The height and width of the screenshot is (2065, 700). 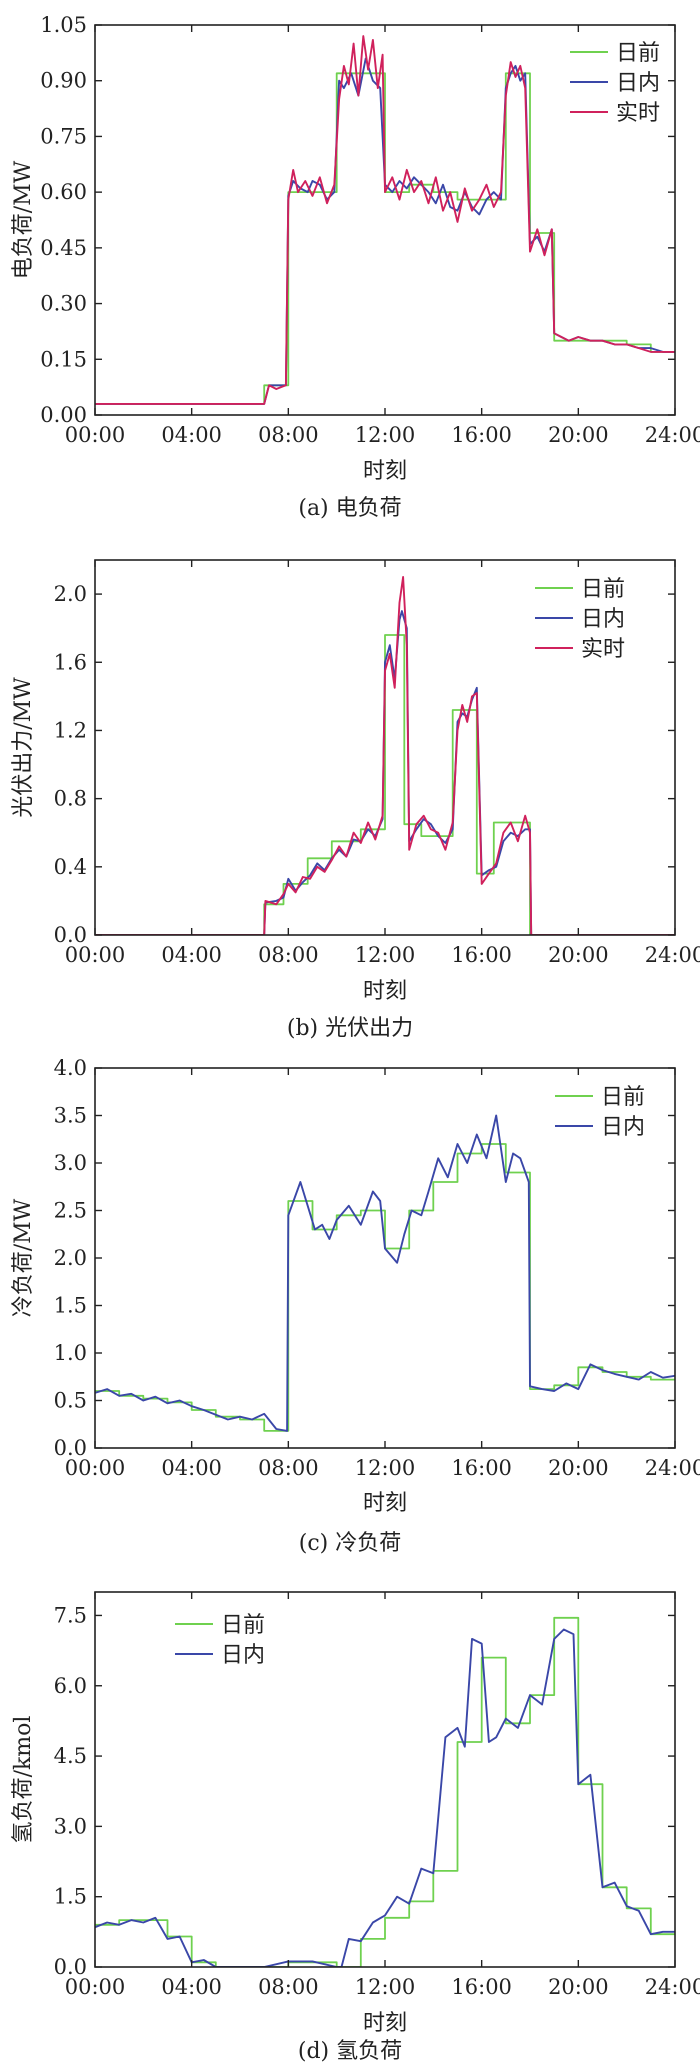 I want to click on y-tick-label: 0.00, so click(x=63, y=415).